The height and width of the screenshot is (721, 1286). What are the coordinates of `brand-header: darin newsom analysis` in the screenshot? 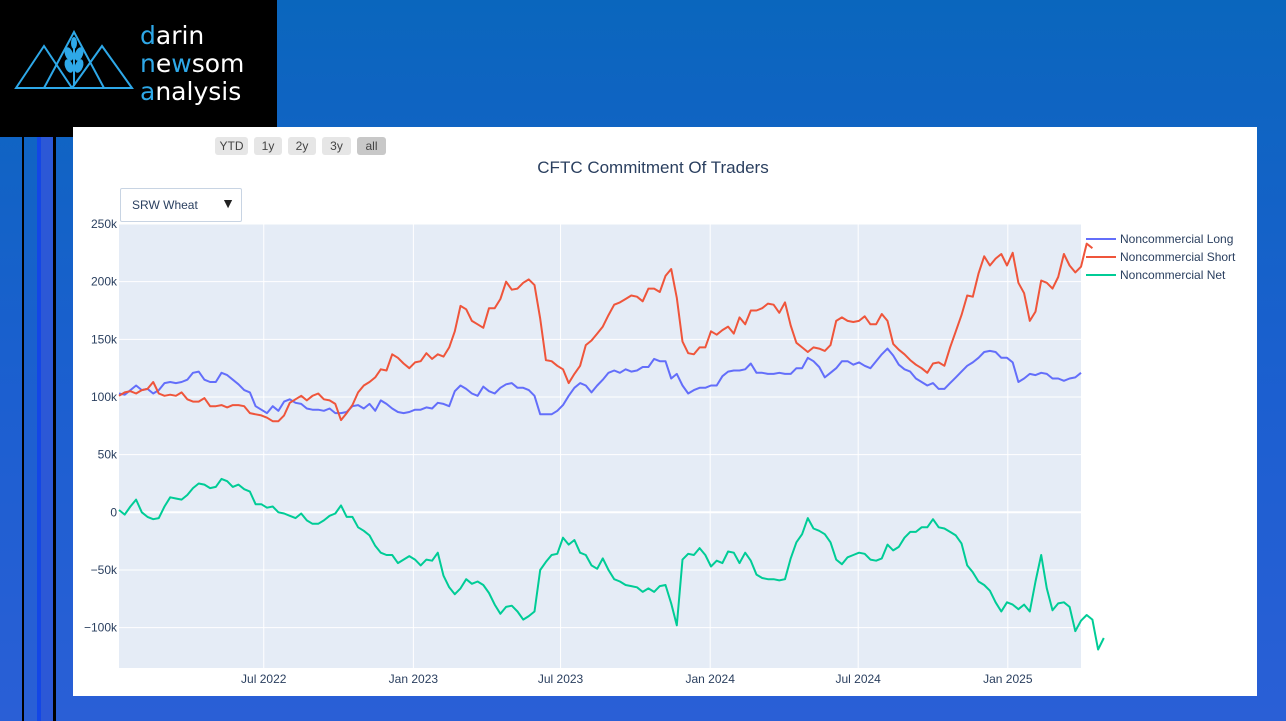 It's located at (138, 68).